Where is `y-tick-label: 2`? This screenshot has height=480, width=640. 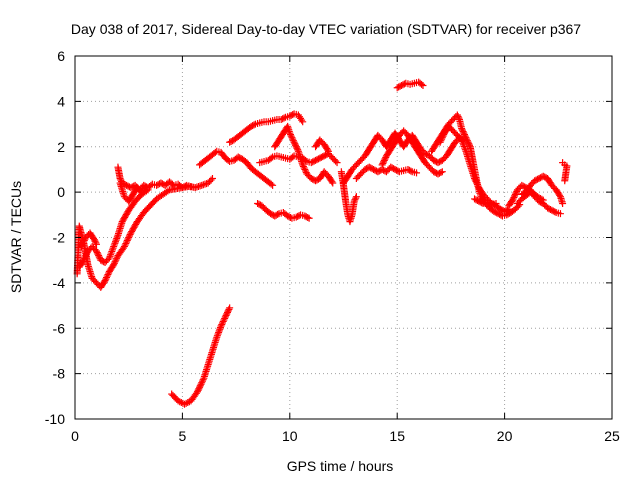
y-tick-label: 2 is located at coordinates (61, 147).